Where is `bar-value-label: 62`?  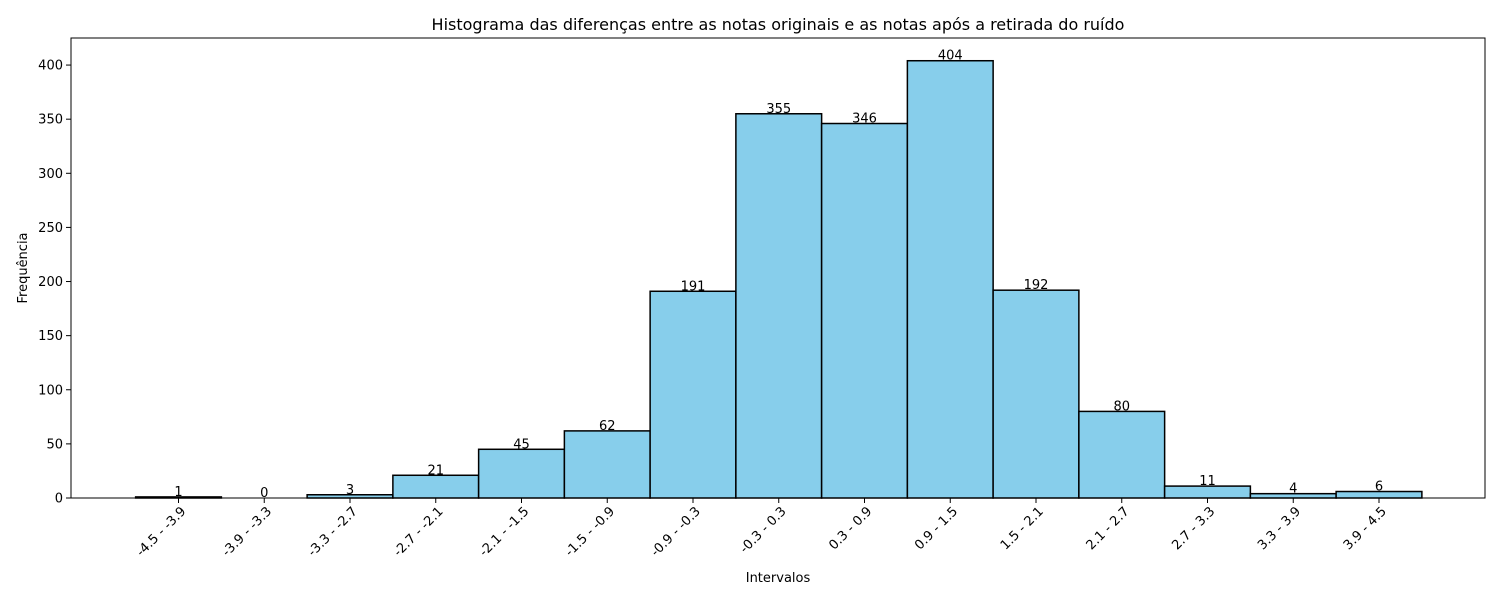 bar-value-label: 62 is located at coordinates (607, 426).